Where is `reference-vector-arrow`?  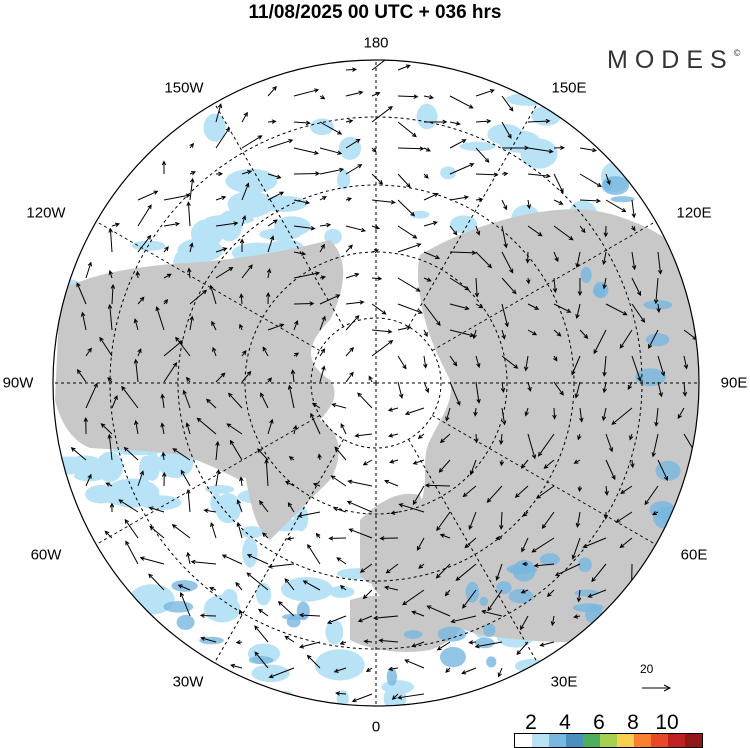 reference-vector-arrow is located at coordinates (657, 688).